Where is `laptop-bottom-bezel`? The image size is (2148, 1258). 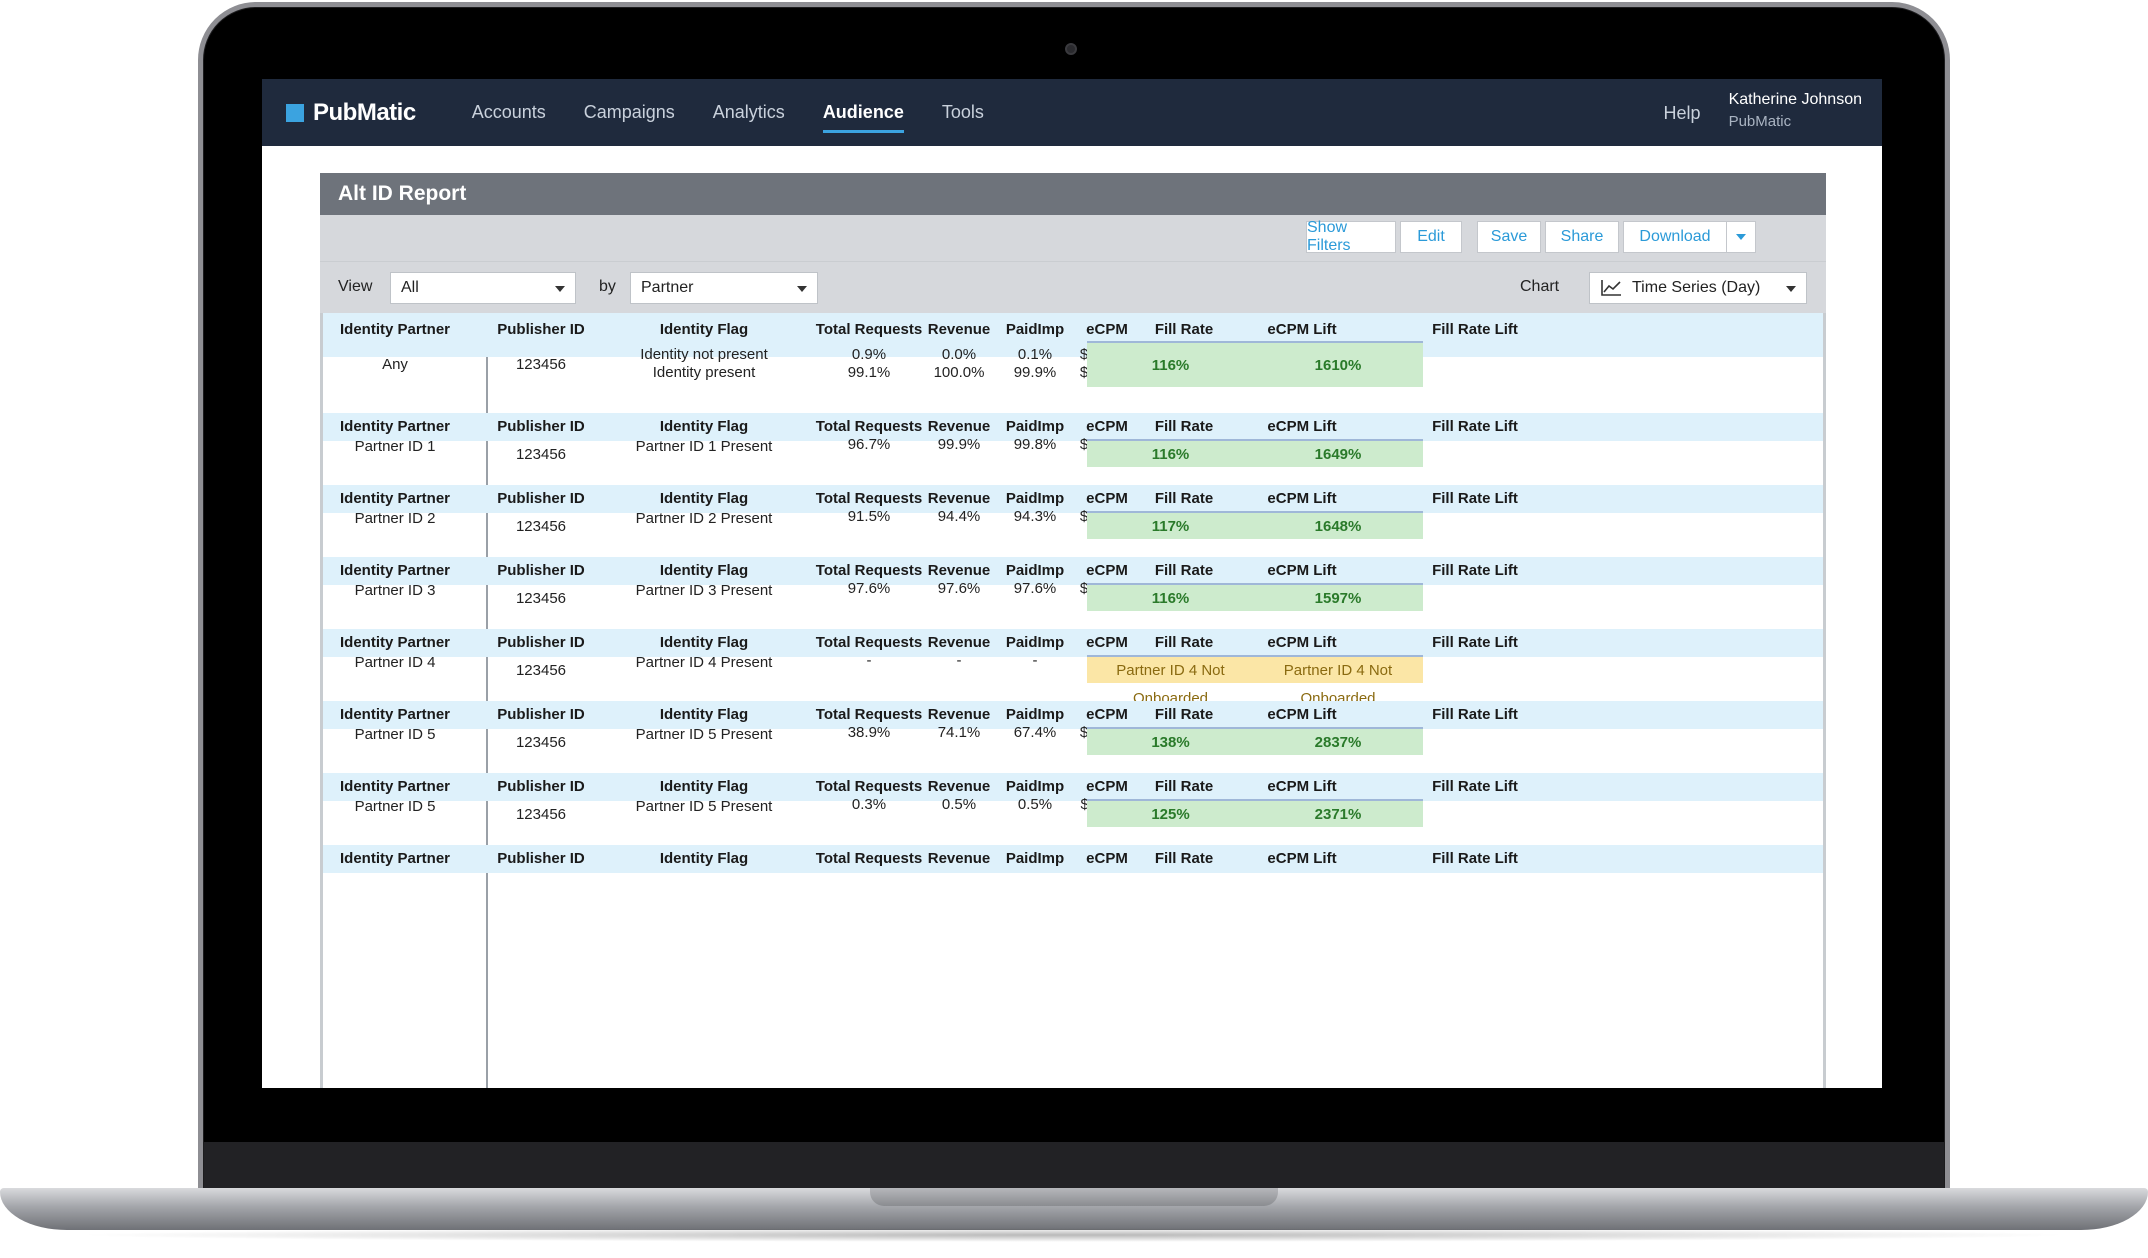 laptop-bottom-bezel is located at coordinates (1074, 1169).